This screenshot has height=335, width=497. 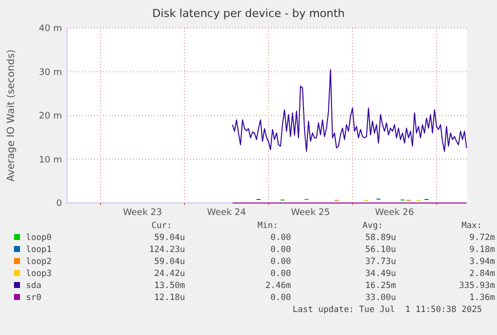 What do you see at coordinates (248, 13) in the screenshot?
I see `chart-title: Disk latency per device - by month` at bounding box center [248, 13].